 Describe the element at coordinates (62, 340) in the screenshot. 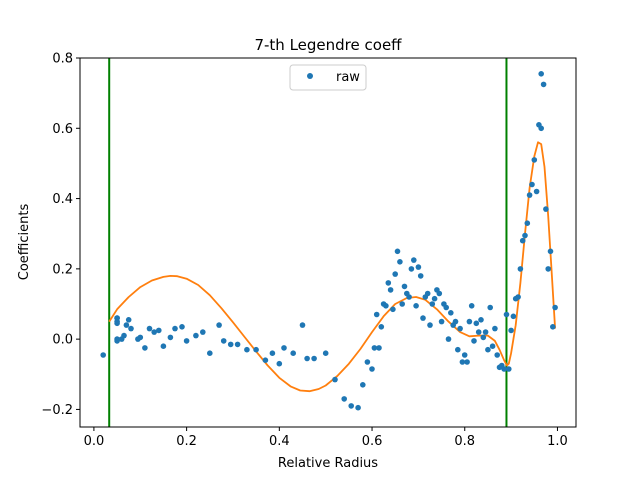

I see `y-tick-label: 0.0` at that location.